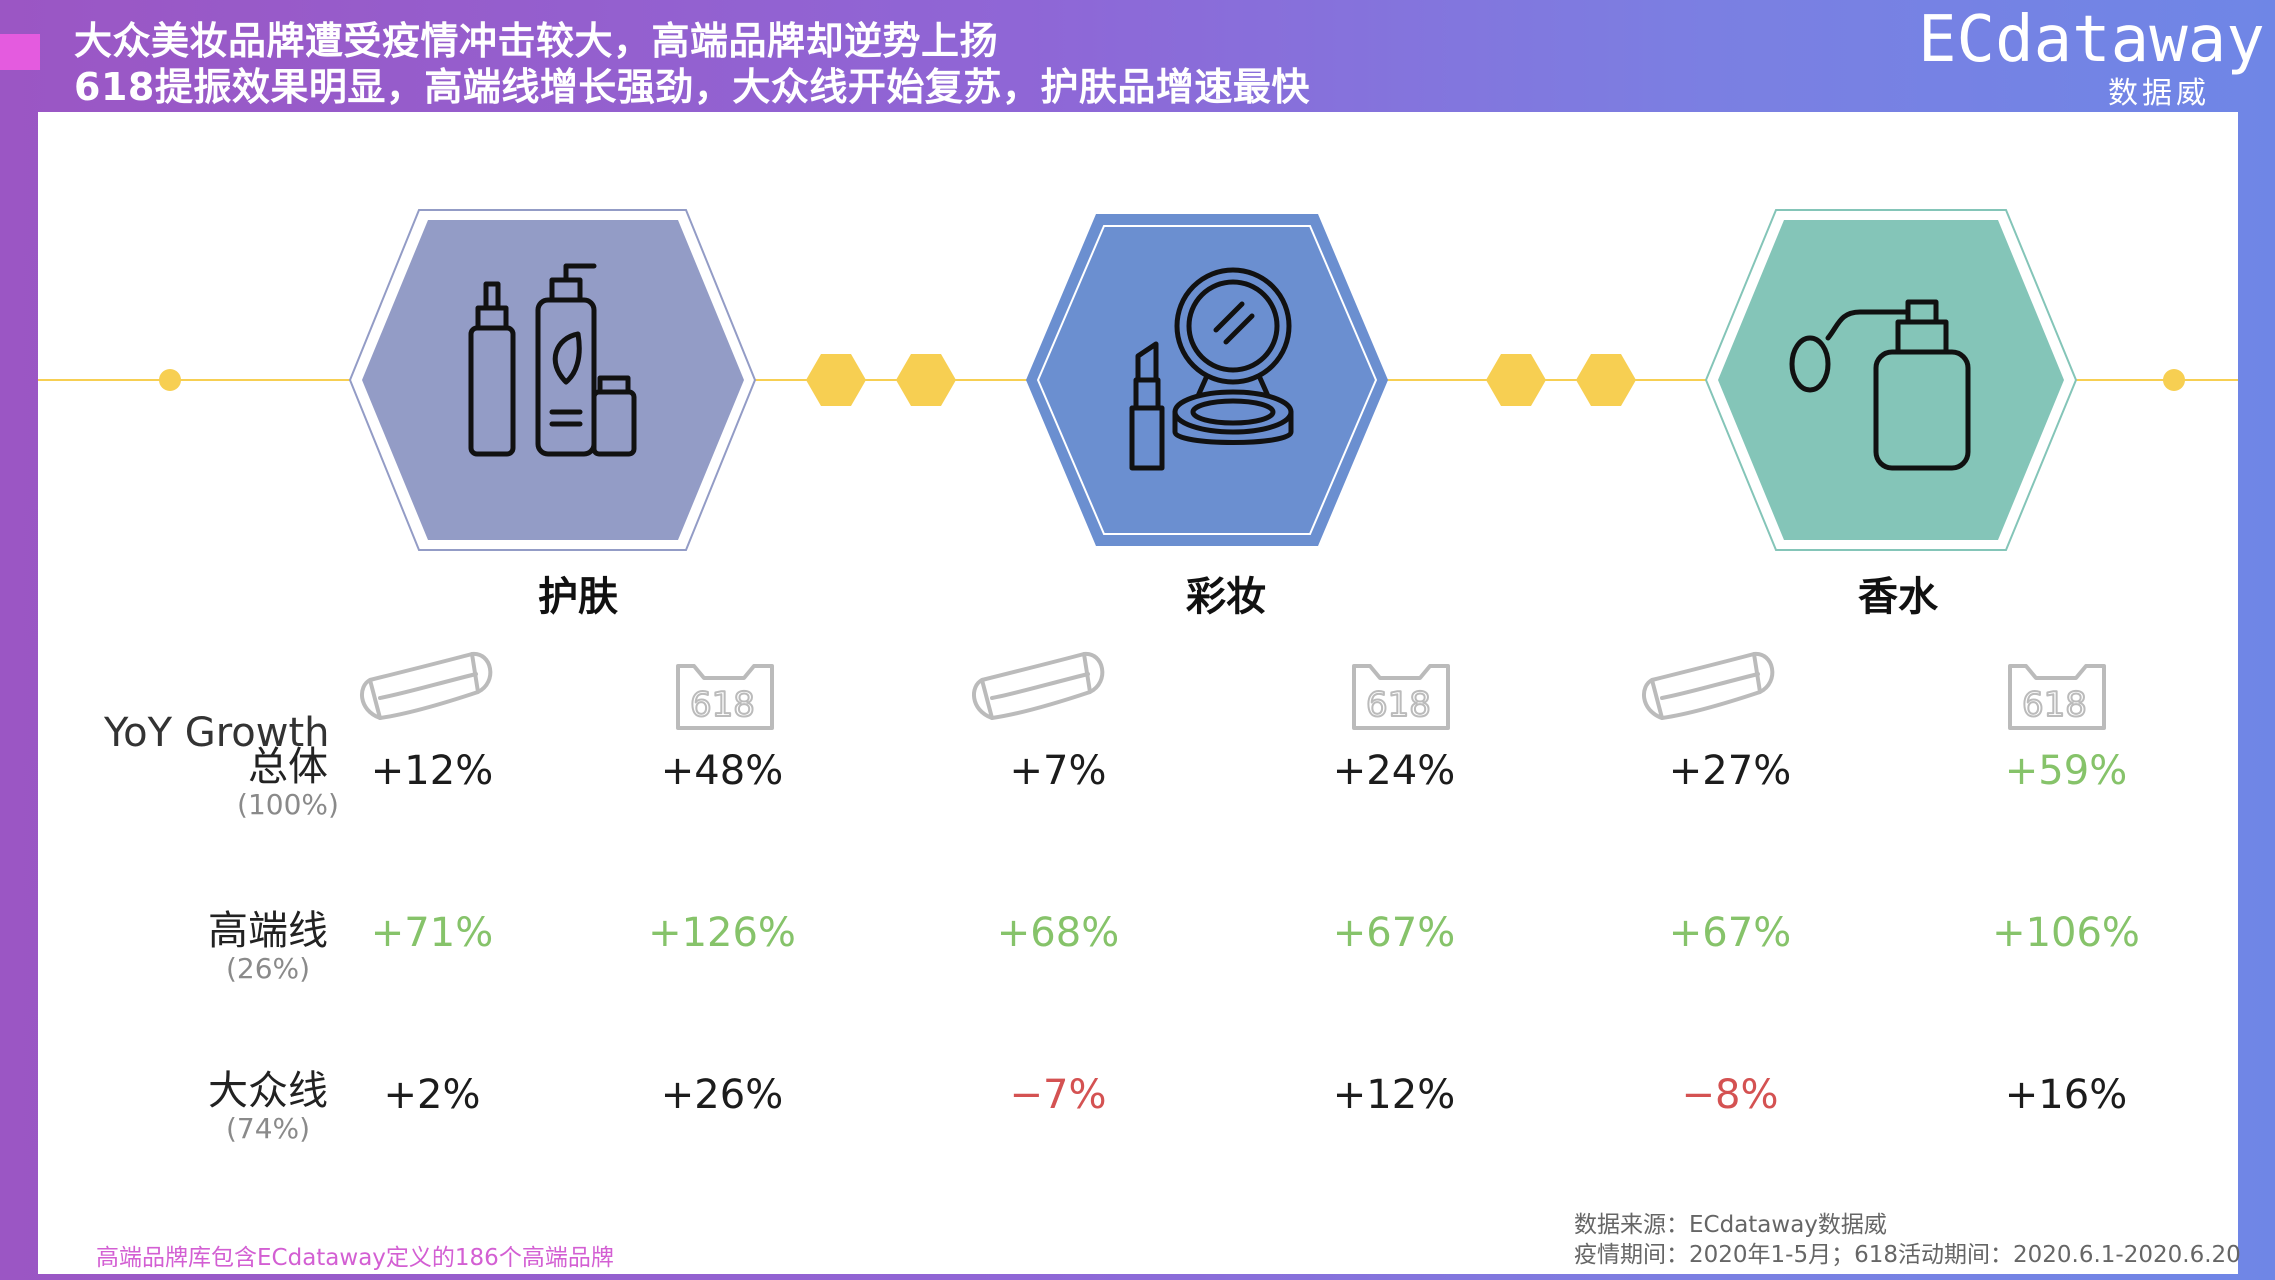  I want to click on value-cell: +7%, so click(1058, 771).